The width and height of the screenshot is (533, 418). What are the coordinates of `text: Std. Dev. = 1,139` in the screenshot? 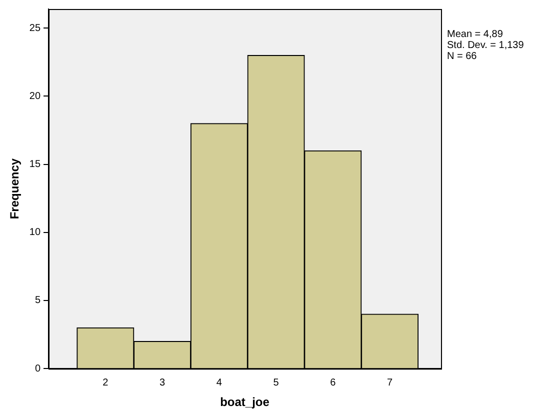 It's located at (485, 45).